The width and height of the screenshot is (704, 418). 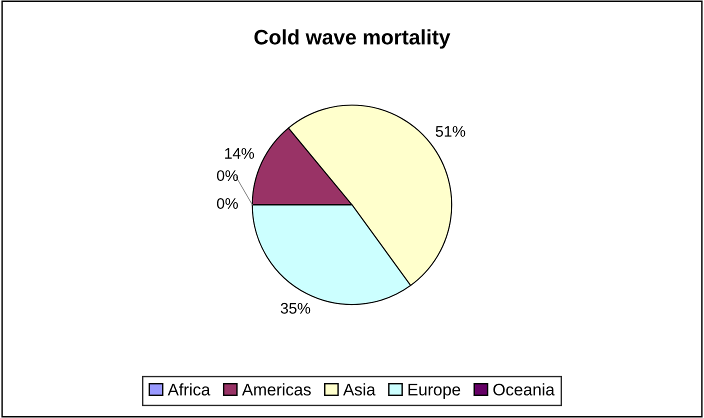 I want to click on data-label: 51%, so click(x=451, y=131).